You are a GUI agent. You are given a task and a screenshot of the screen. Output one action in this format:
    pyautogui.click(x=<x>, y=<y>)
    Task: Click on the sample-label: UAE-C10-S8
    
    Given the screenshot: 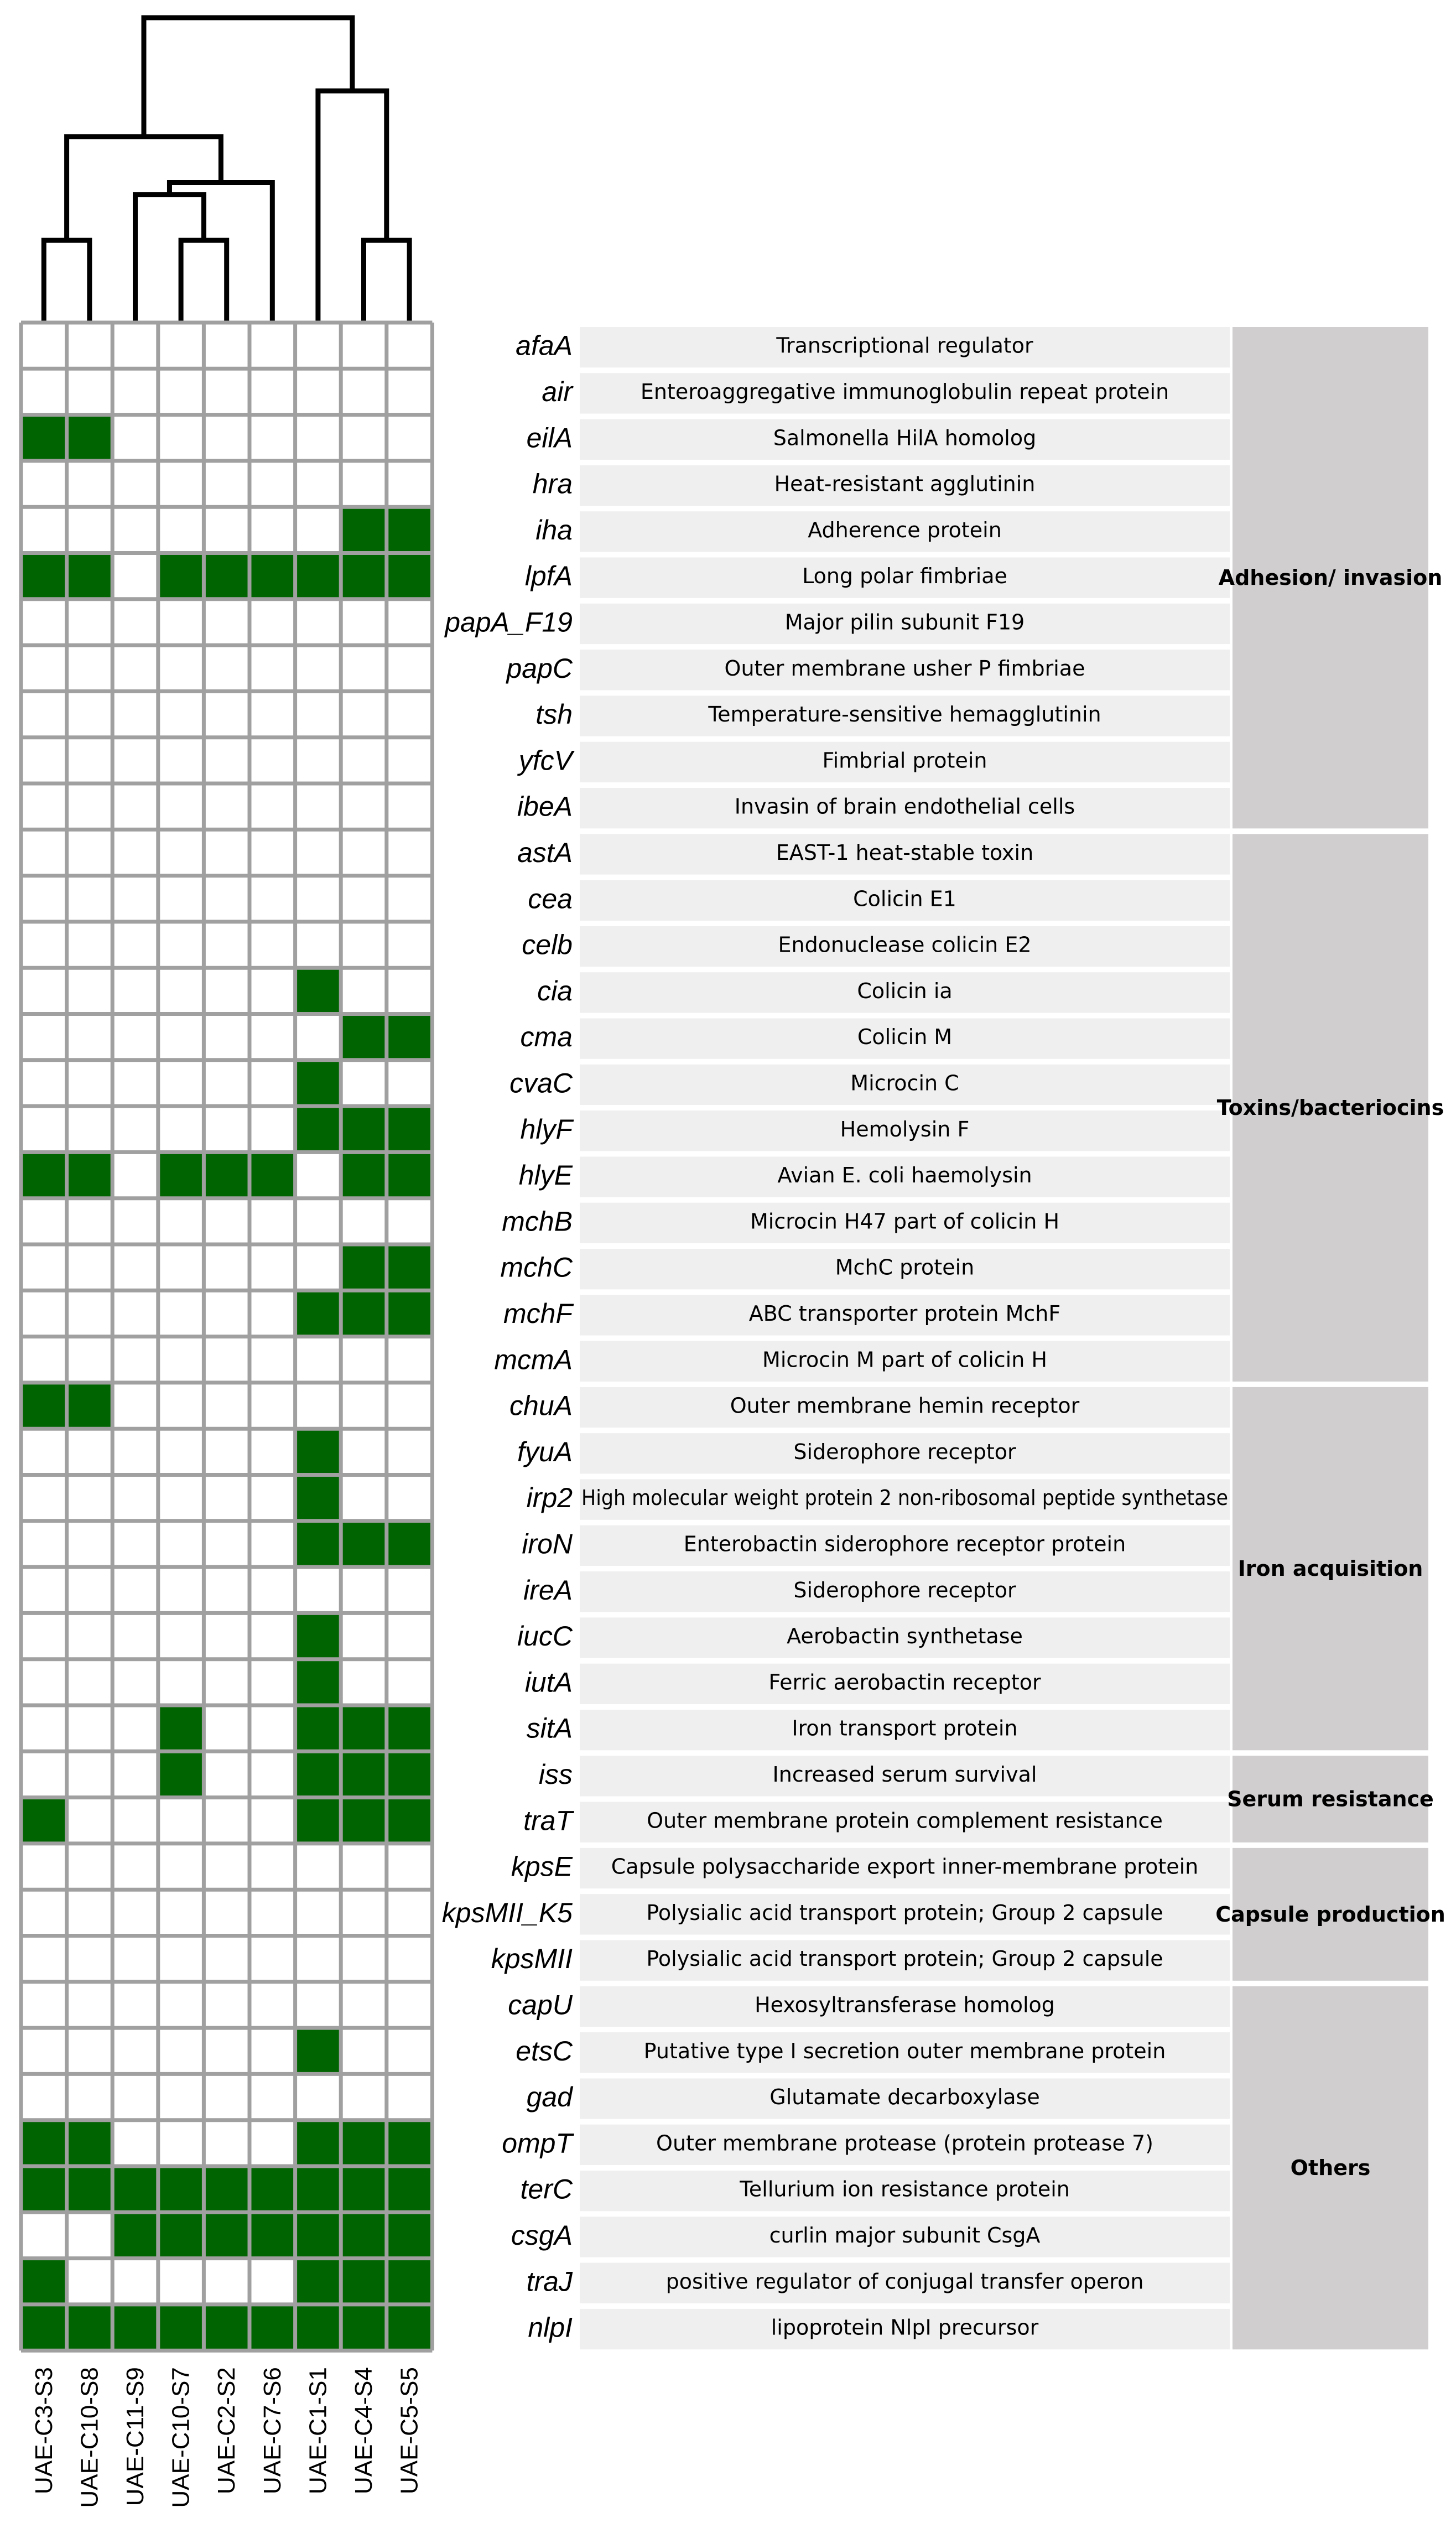 What is the action you would take?
    pyautogui.click(x=90, y=2437)
    